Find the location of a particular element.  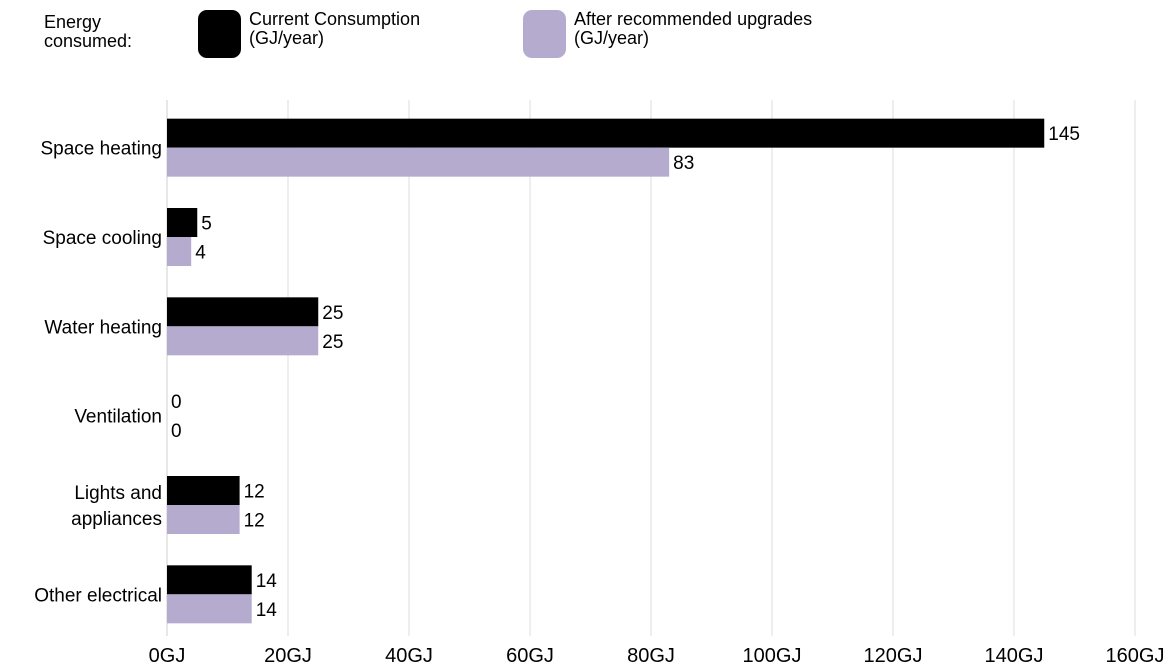

x-tick-label: 160GJ is located at coordinates (1135, 654).